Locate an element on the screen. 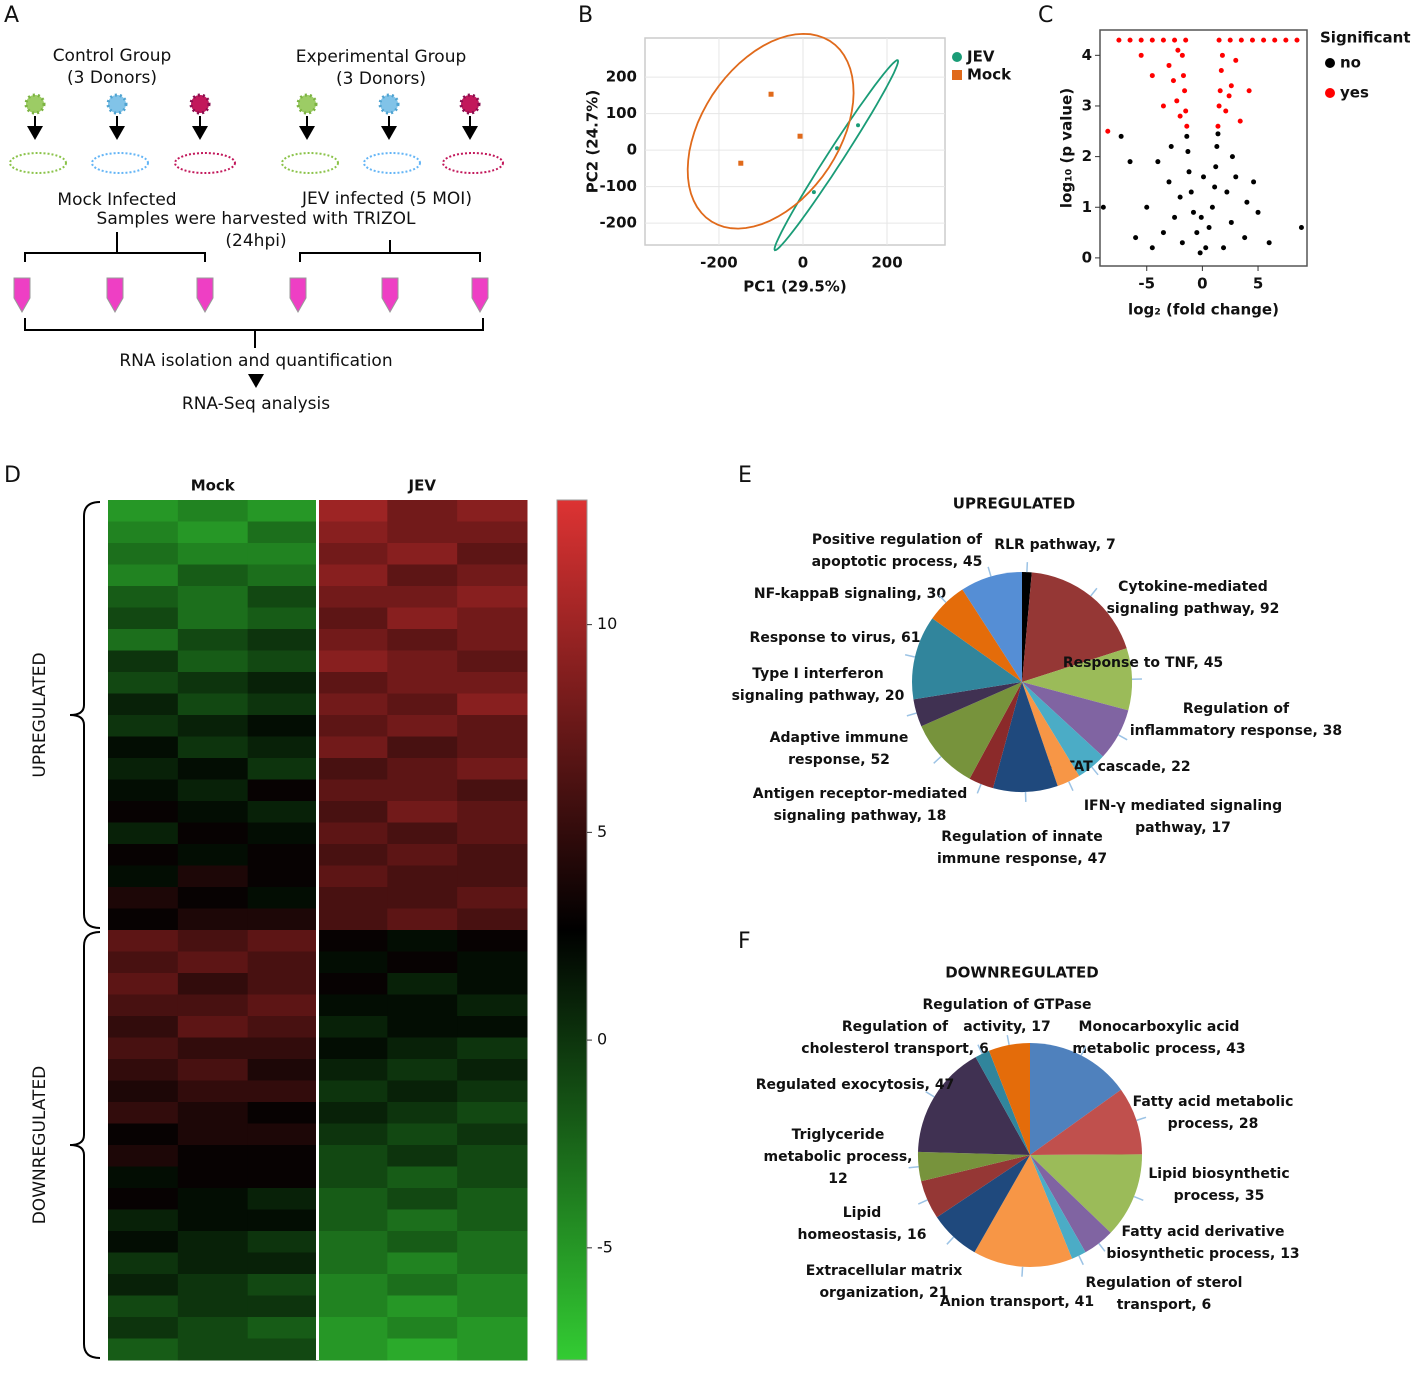  diagram-text: JEV infected (5 MOI) is located at coordinates (386, 199).